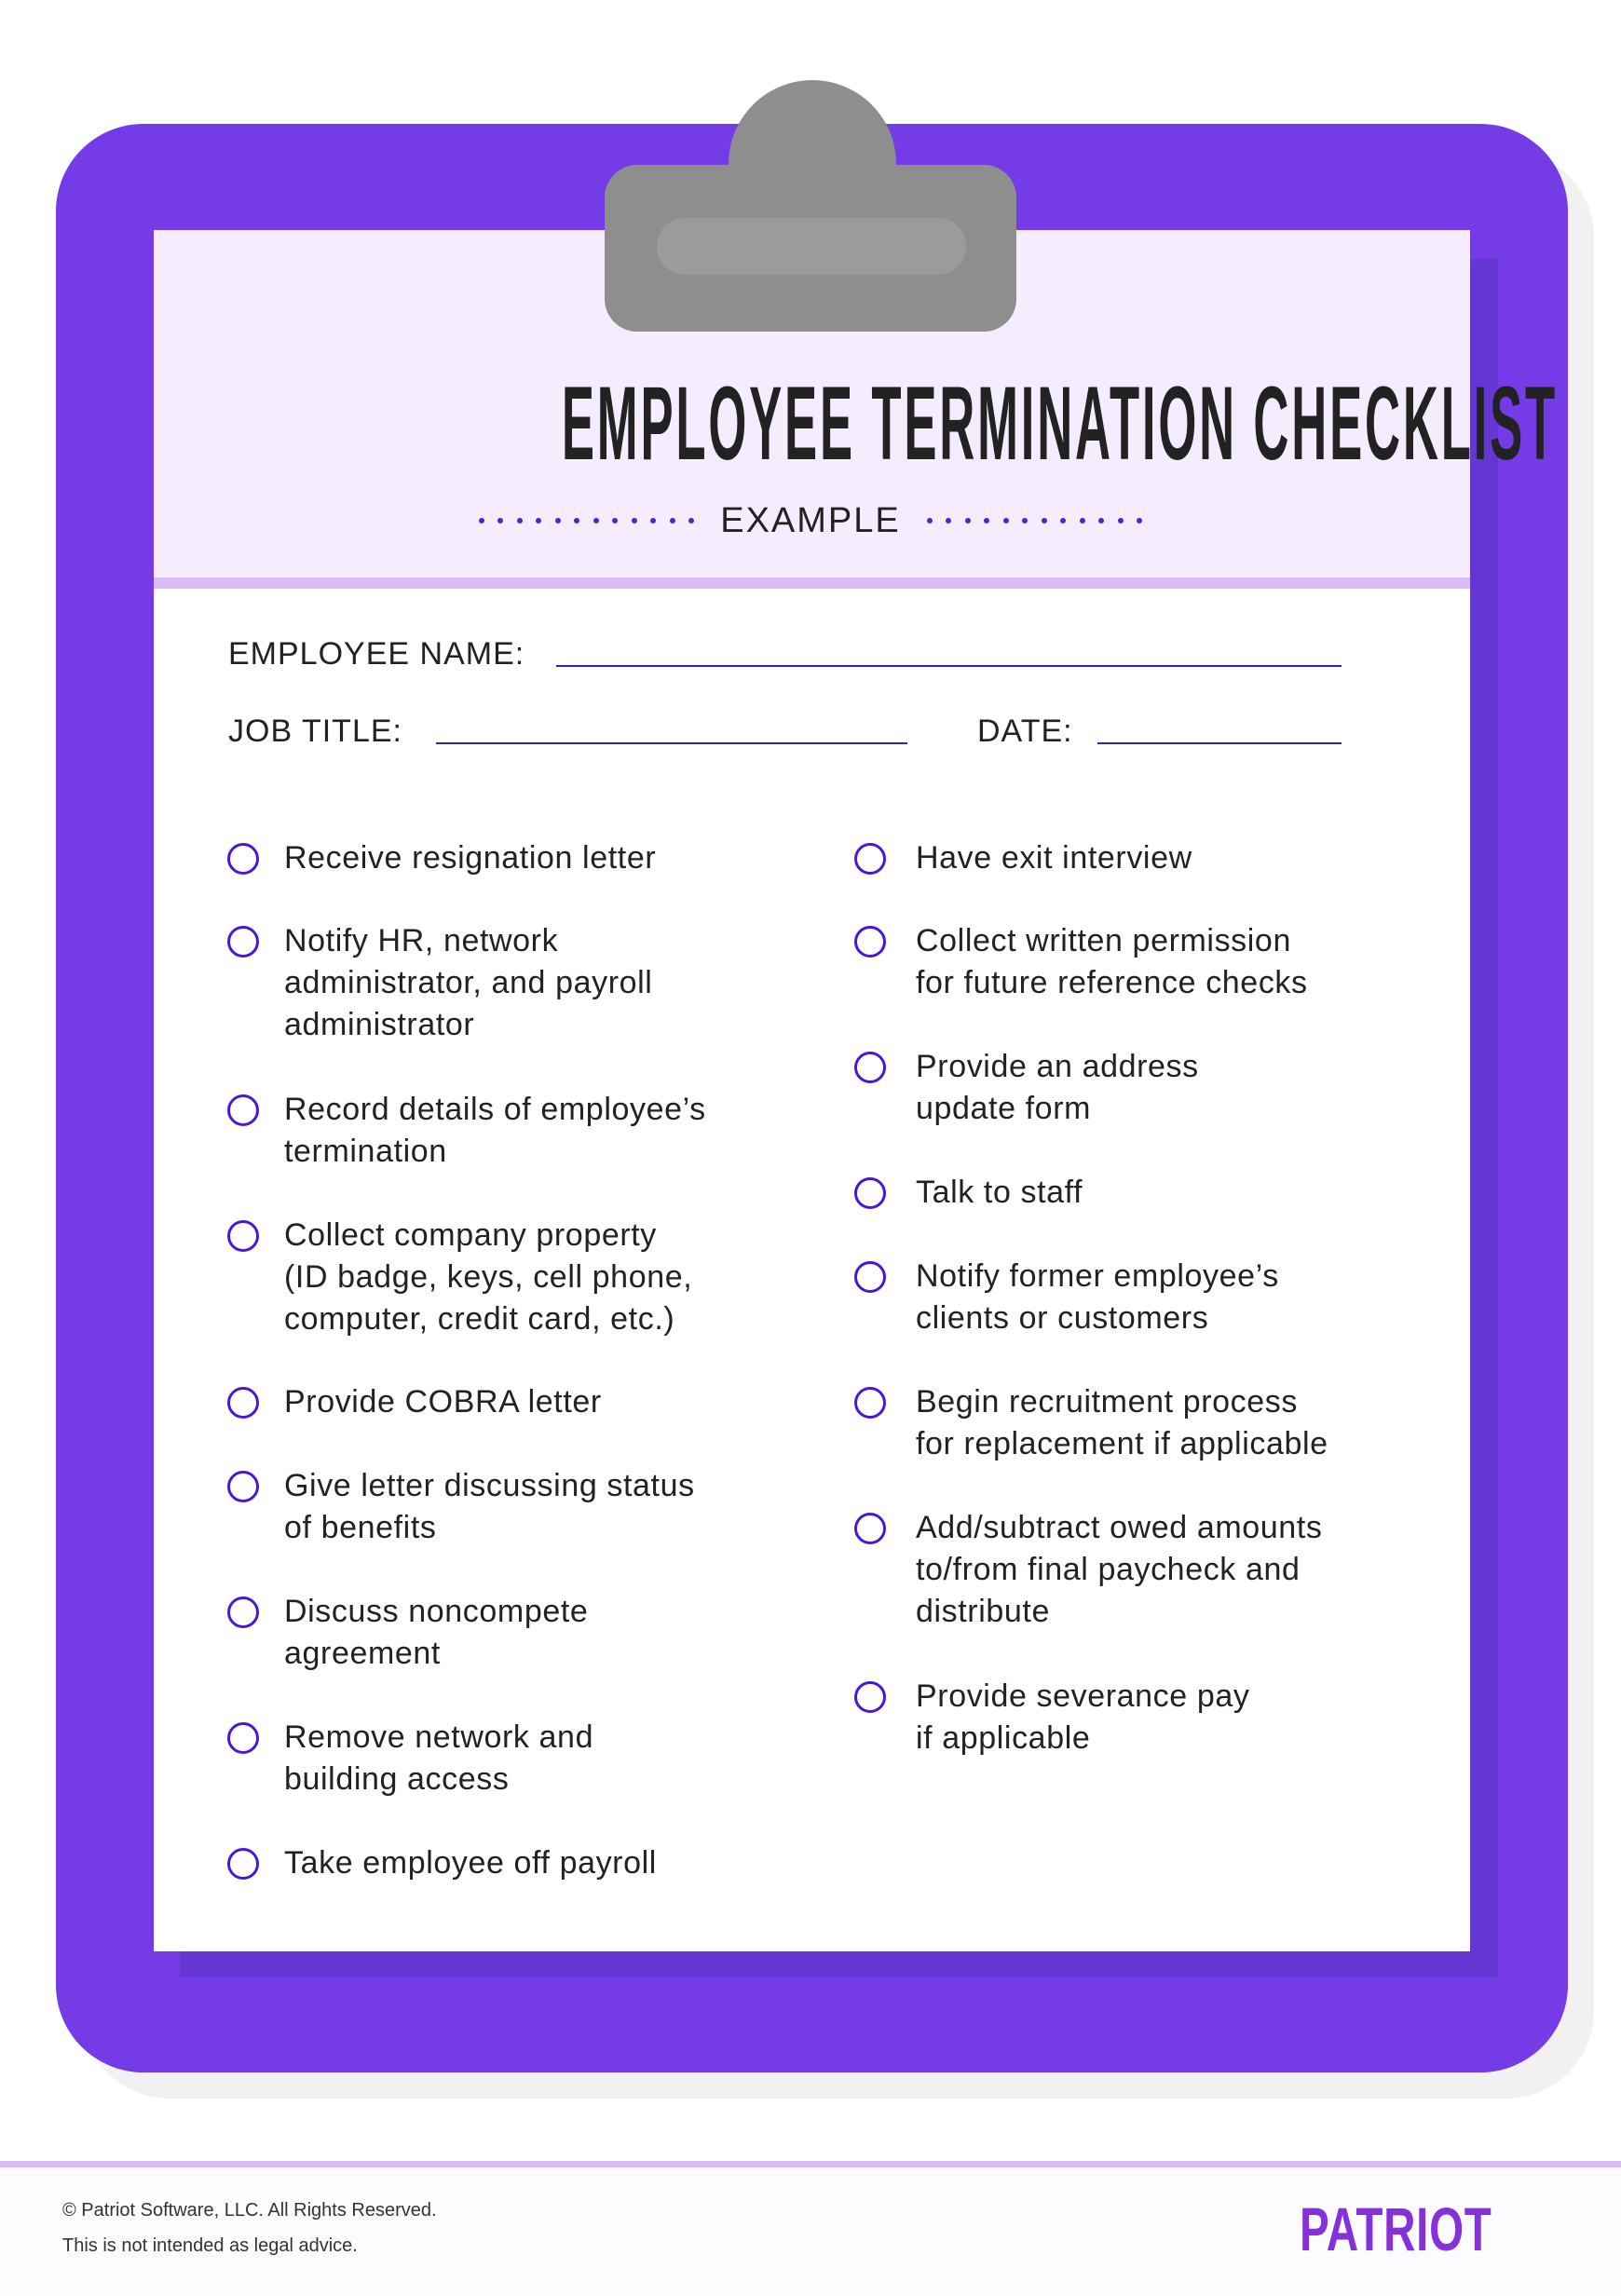 This screenshot has width=1621, height=2296. Describe the element at coordinates (1003, 1738) in the screenshot. I see `checklist-item-line: if applicable` at that location.